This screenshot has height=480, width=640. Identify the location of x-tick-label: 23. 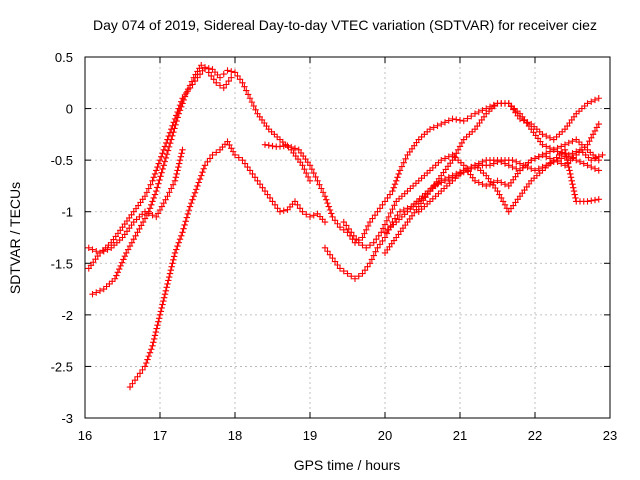
(610, 435).